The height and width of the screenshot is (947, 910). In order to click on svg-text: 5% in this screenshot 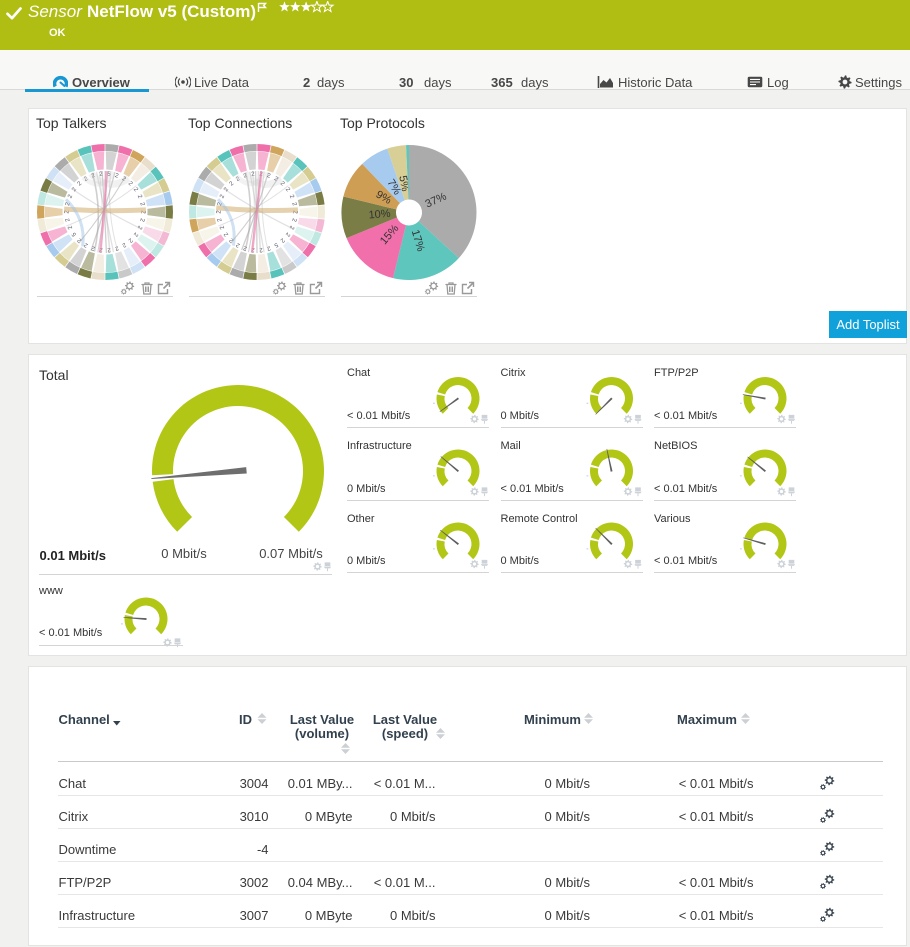, I will do `click(403, 184)`.